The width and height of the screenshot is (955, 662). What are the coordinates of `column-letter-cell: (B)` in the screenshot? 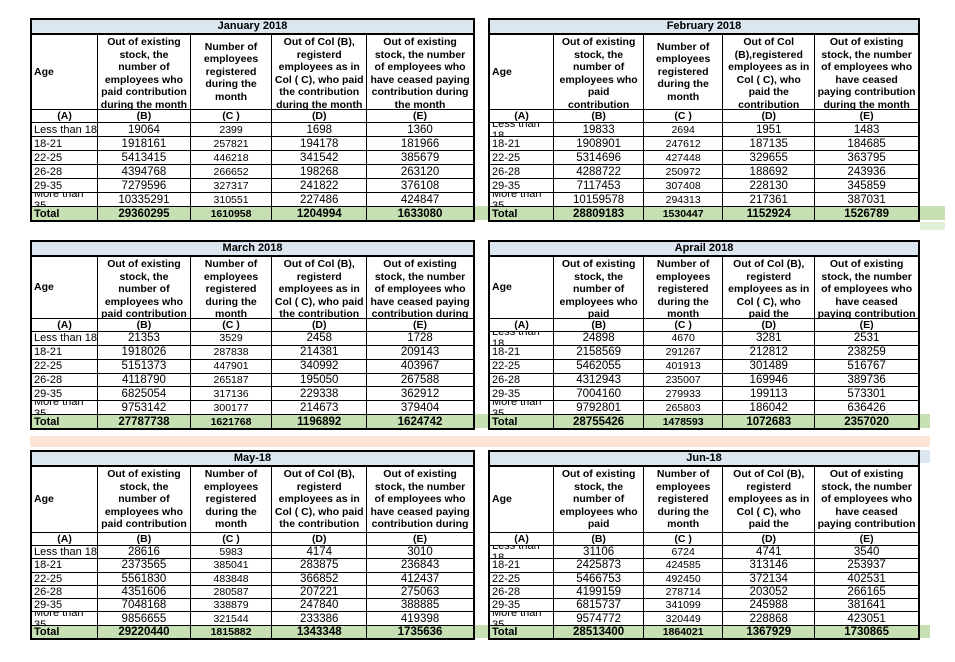 It's located at (599, 539).